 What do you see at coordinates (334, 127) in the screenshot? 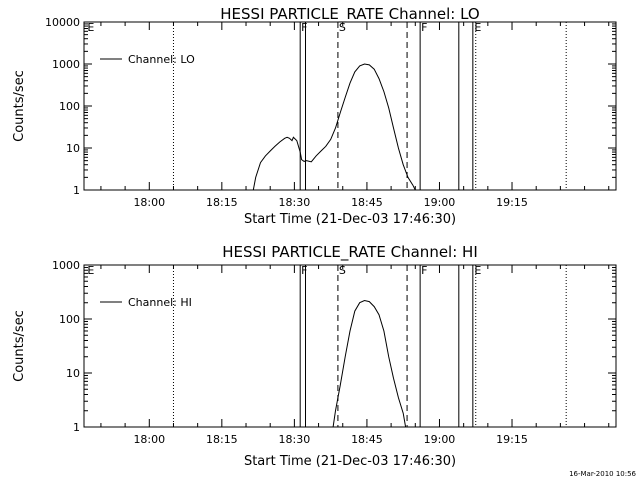
I see `panel-1-series-line` at bounding box center [334, 127].